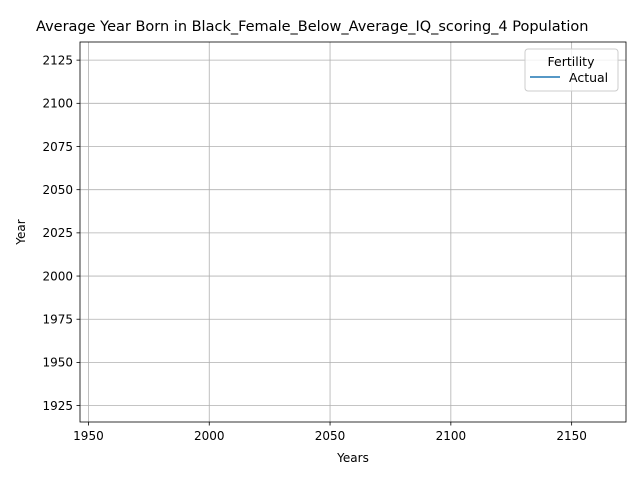 This screenshot has height=480, width=640. Describe the element at coordinates (57, 363) in the screenshot. I see `y-tick-label: 1950` at that location.